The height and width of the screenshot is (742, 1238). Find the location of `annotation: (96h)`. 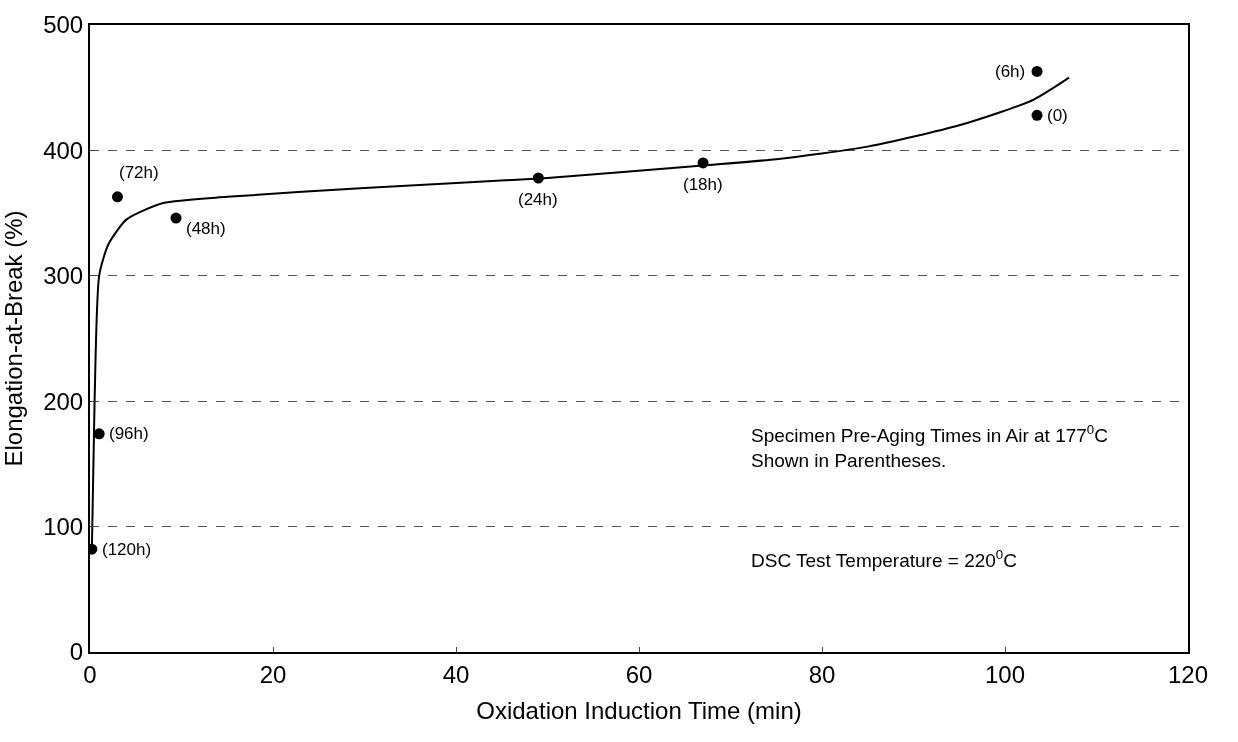

annotation: (96h) is located at coordinates (129, 433).